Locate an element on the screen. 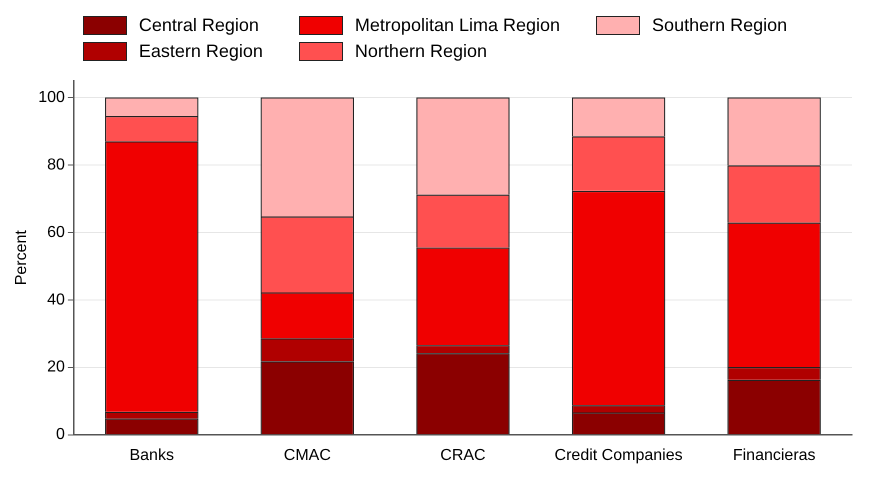  y-axis-title: Percent is located at coordinates (21, 258).